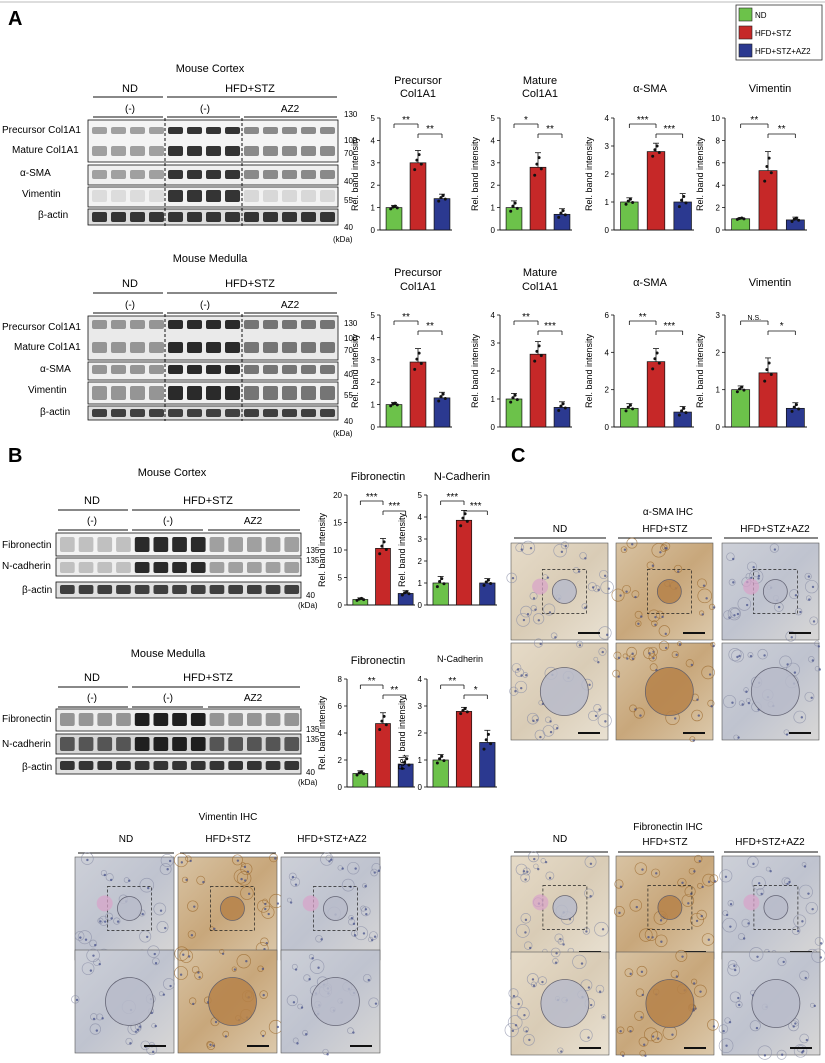 The image size is (825, 1063). I want to click on legend: ND HFD+STZ HFD+STZ+AZ2, so click(779, 32).